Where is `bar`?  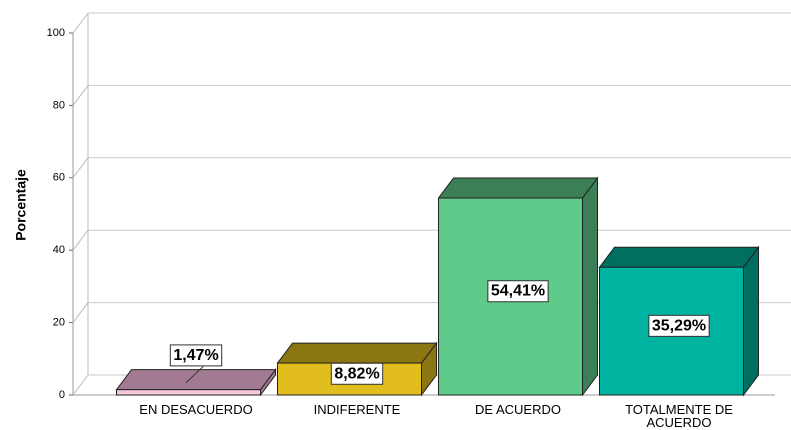
bar is located at coordinates (188, 392).